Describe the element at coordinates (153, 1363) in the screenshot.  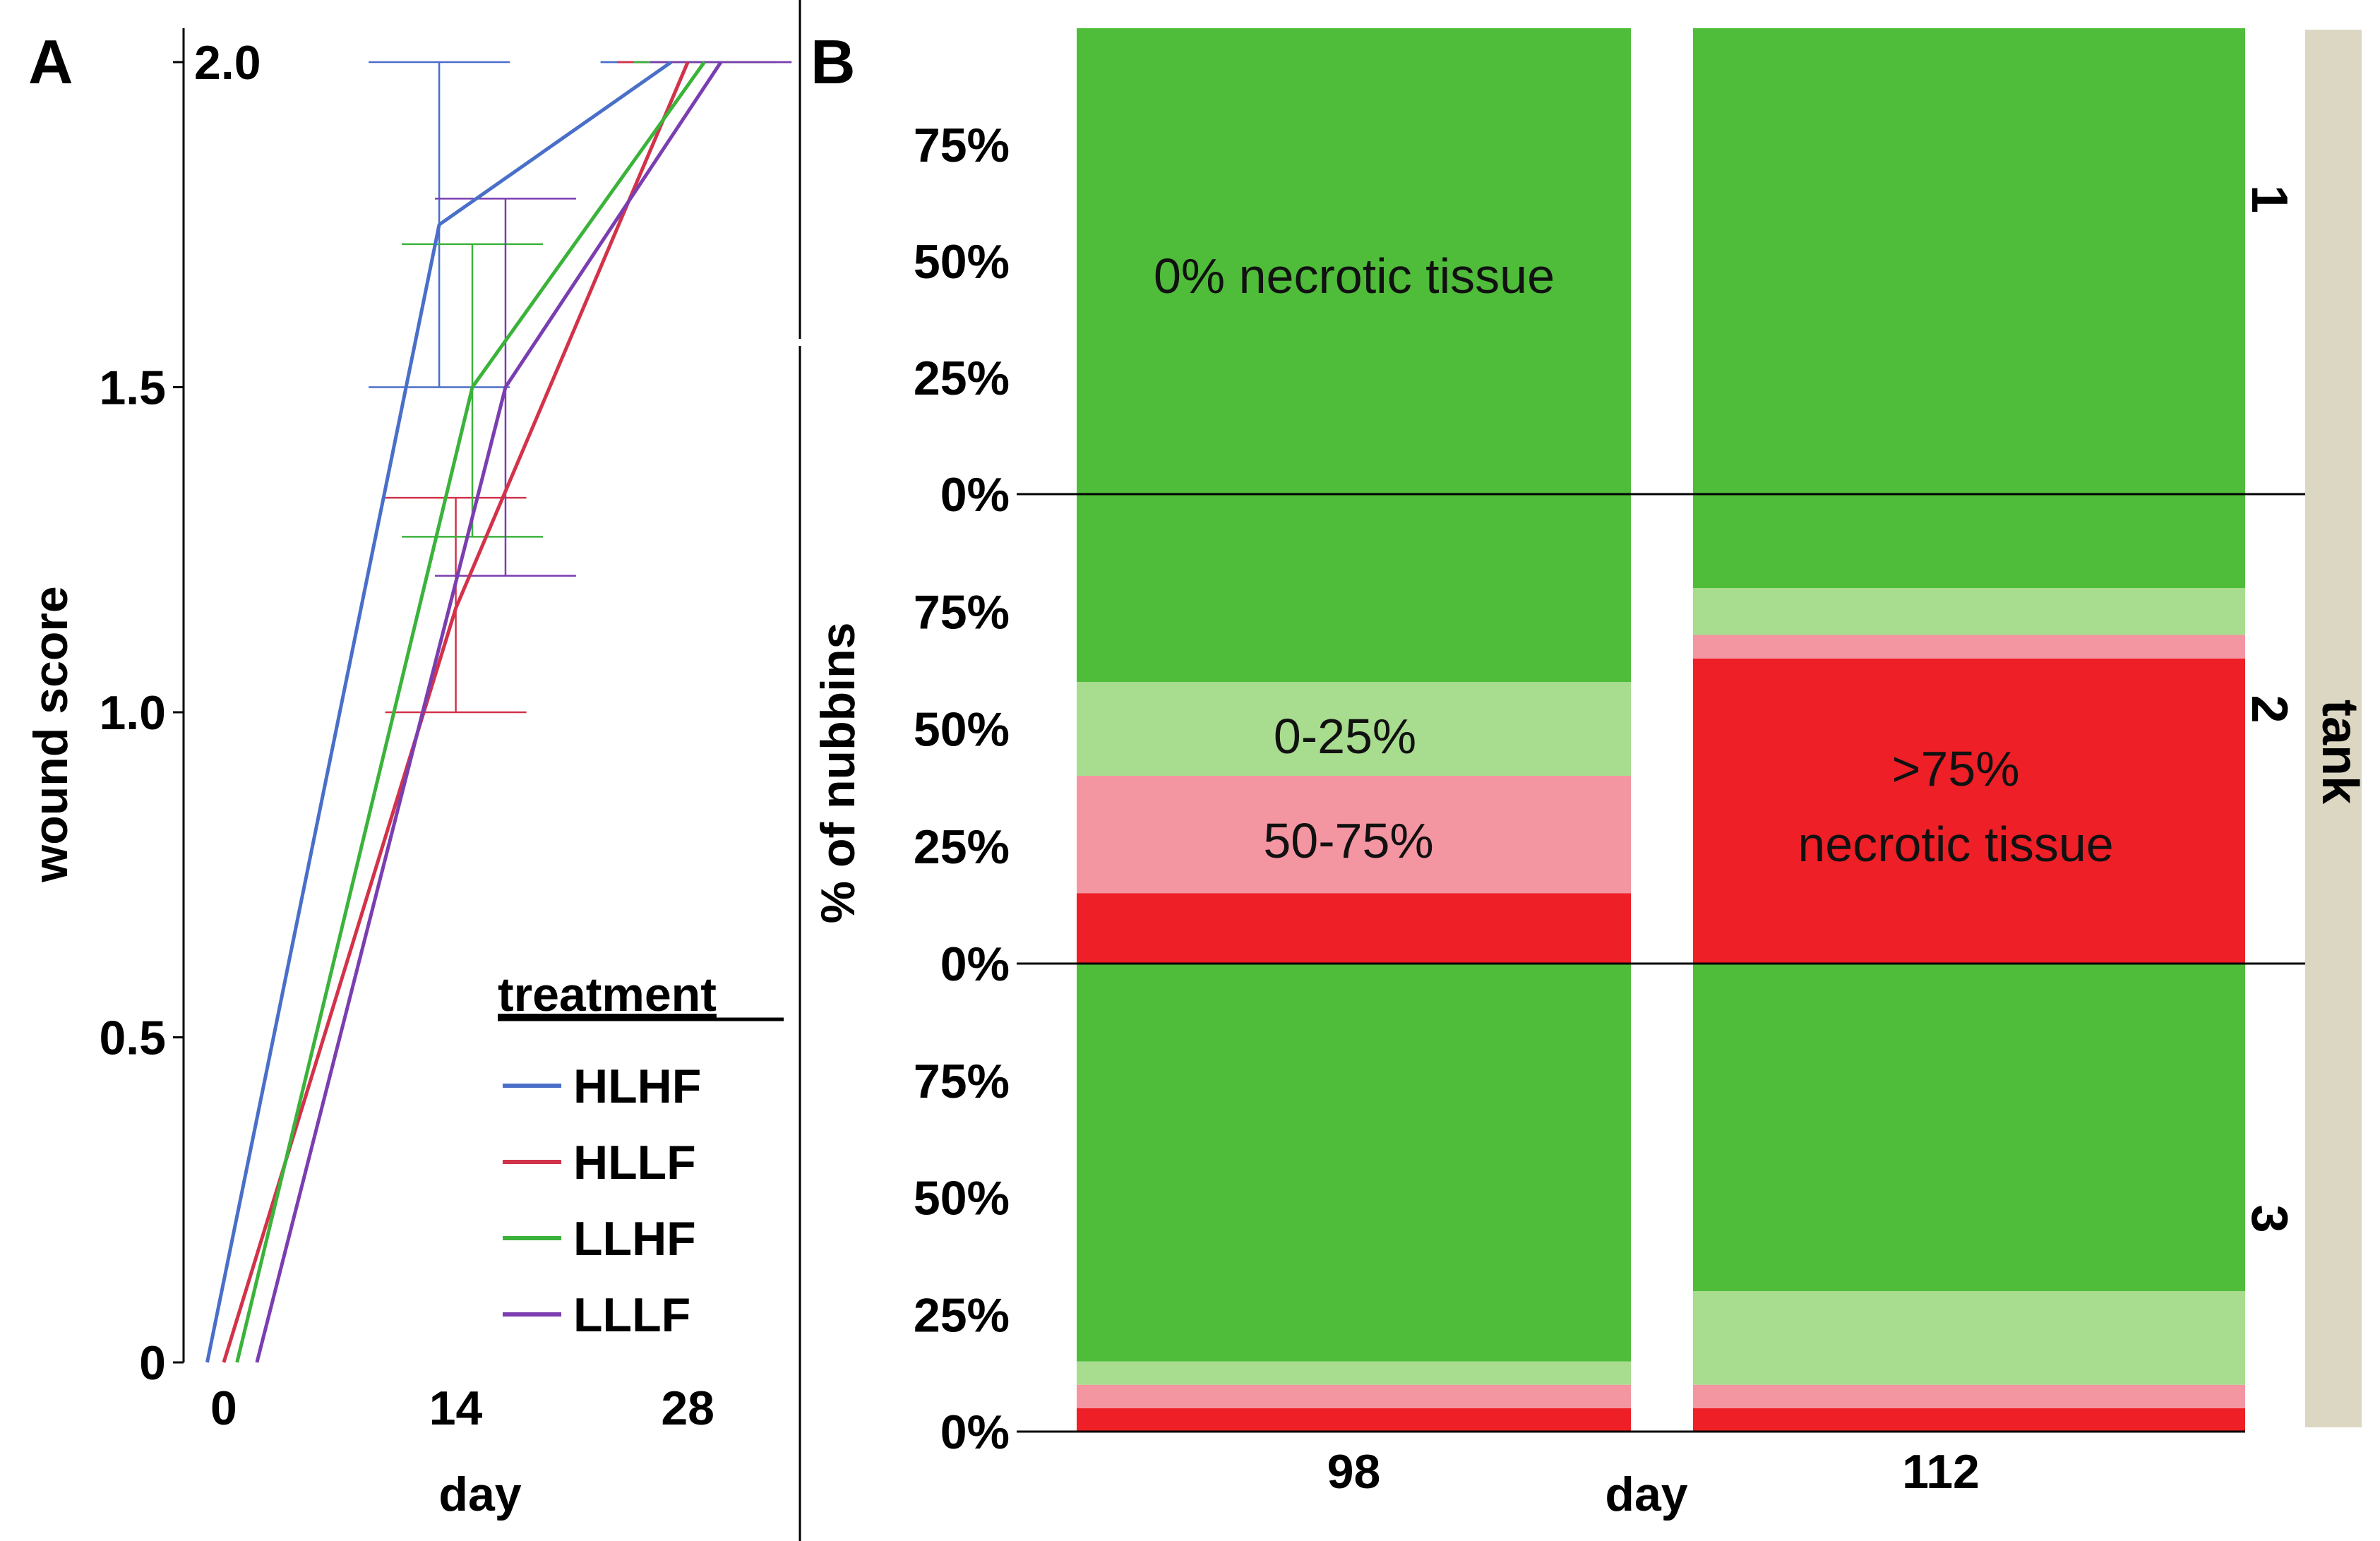
I see `a-y-tick-label: 0` at that location.